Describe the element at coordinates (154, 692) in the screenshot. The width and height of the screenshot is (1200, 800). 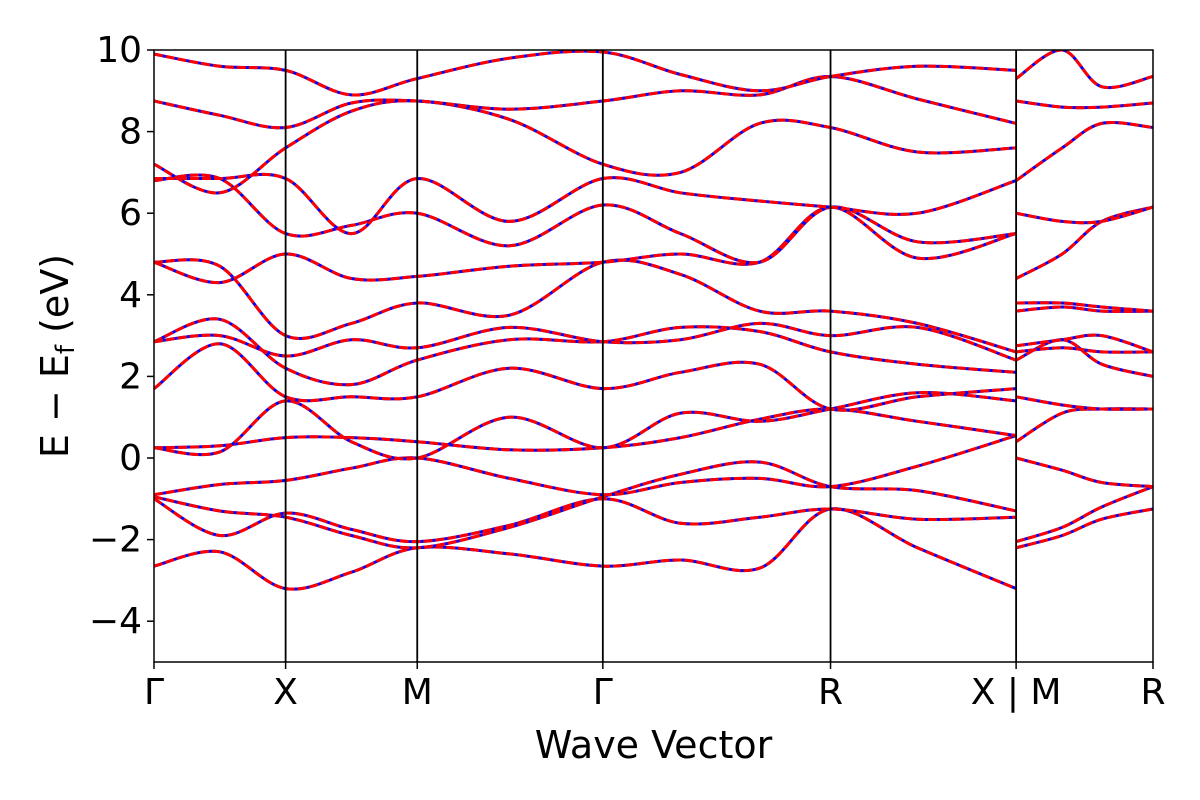
I see `x-tick-label-1: Γ` at that location.